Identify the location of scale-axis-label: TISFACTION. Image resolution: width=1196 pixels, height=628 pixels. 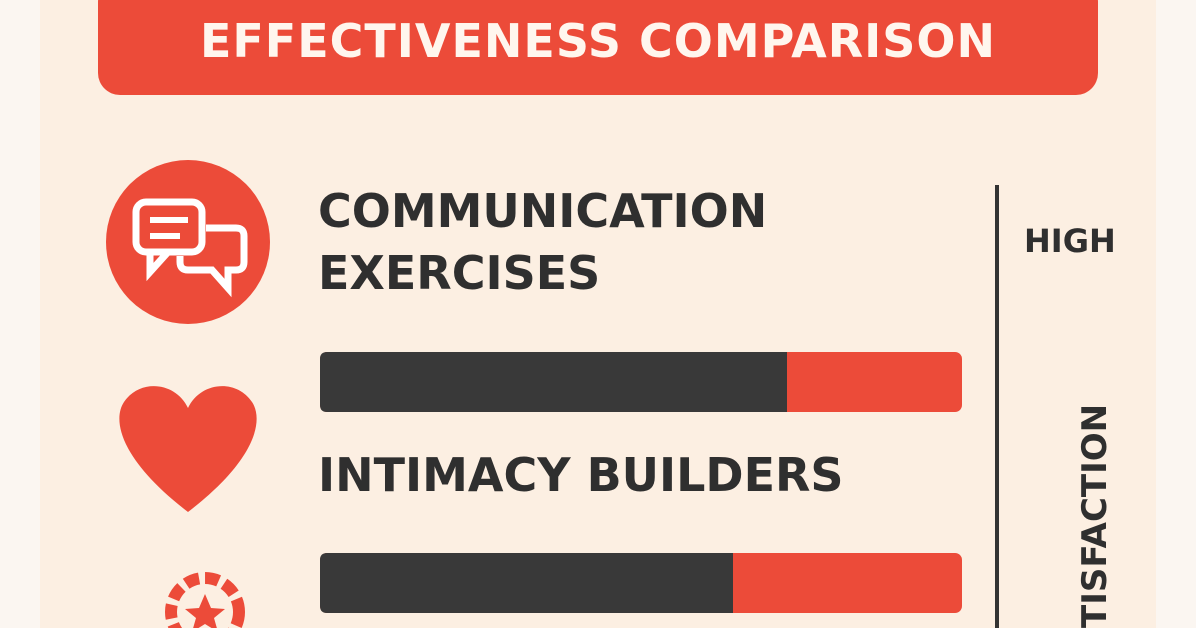
(1095, 515).